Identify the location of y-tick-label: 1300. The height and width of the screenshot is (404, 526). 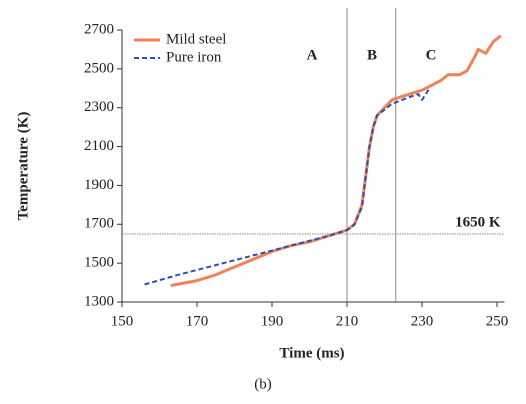
(99, 301).